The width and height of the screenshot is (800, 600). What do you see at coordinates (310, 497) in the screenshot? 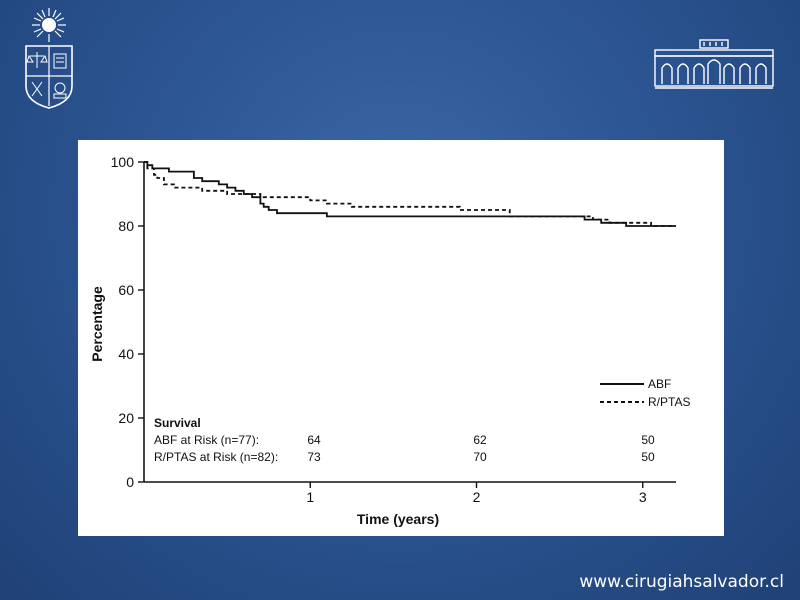
I see `x-tick-label: 1` at bounding box center [310, 497].